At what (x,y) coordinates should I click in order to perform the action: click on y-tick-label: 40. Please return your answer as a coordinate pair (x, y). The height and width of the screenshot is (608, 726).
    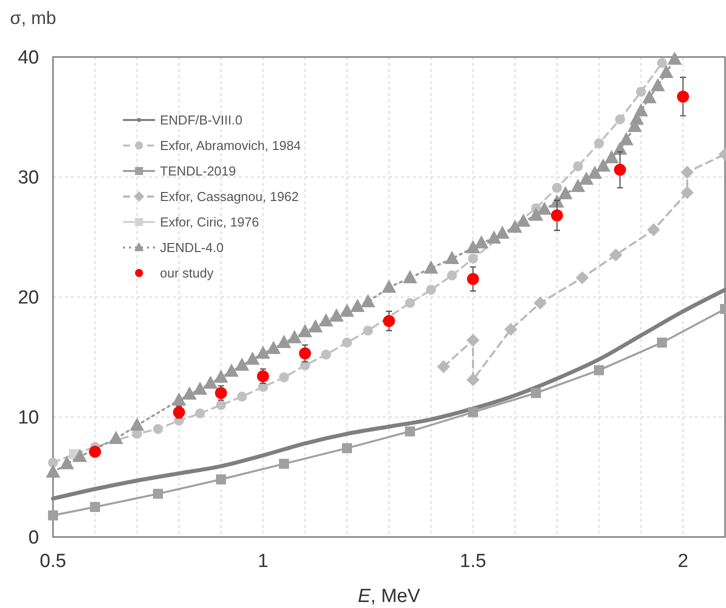
    Looking at the image, I should click on (28, 58).